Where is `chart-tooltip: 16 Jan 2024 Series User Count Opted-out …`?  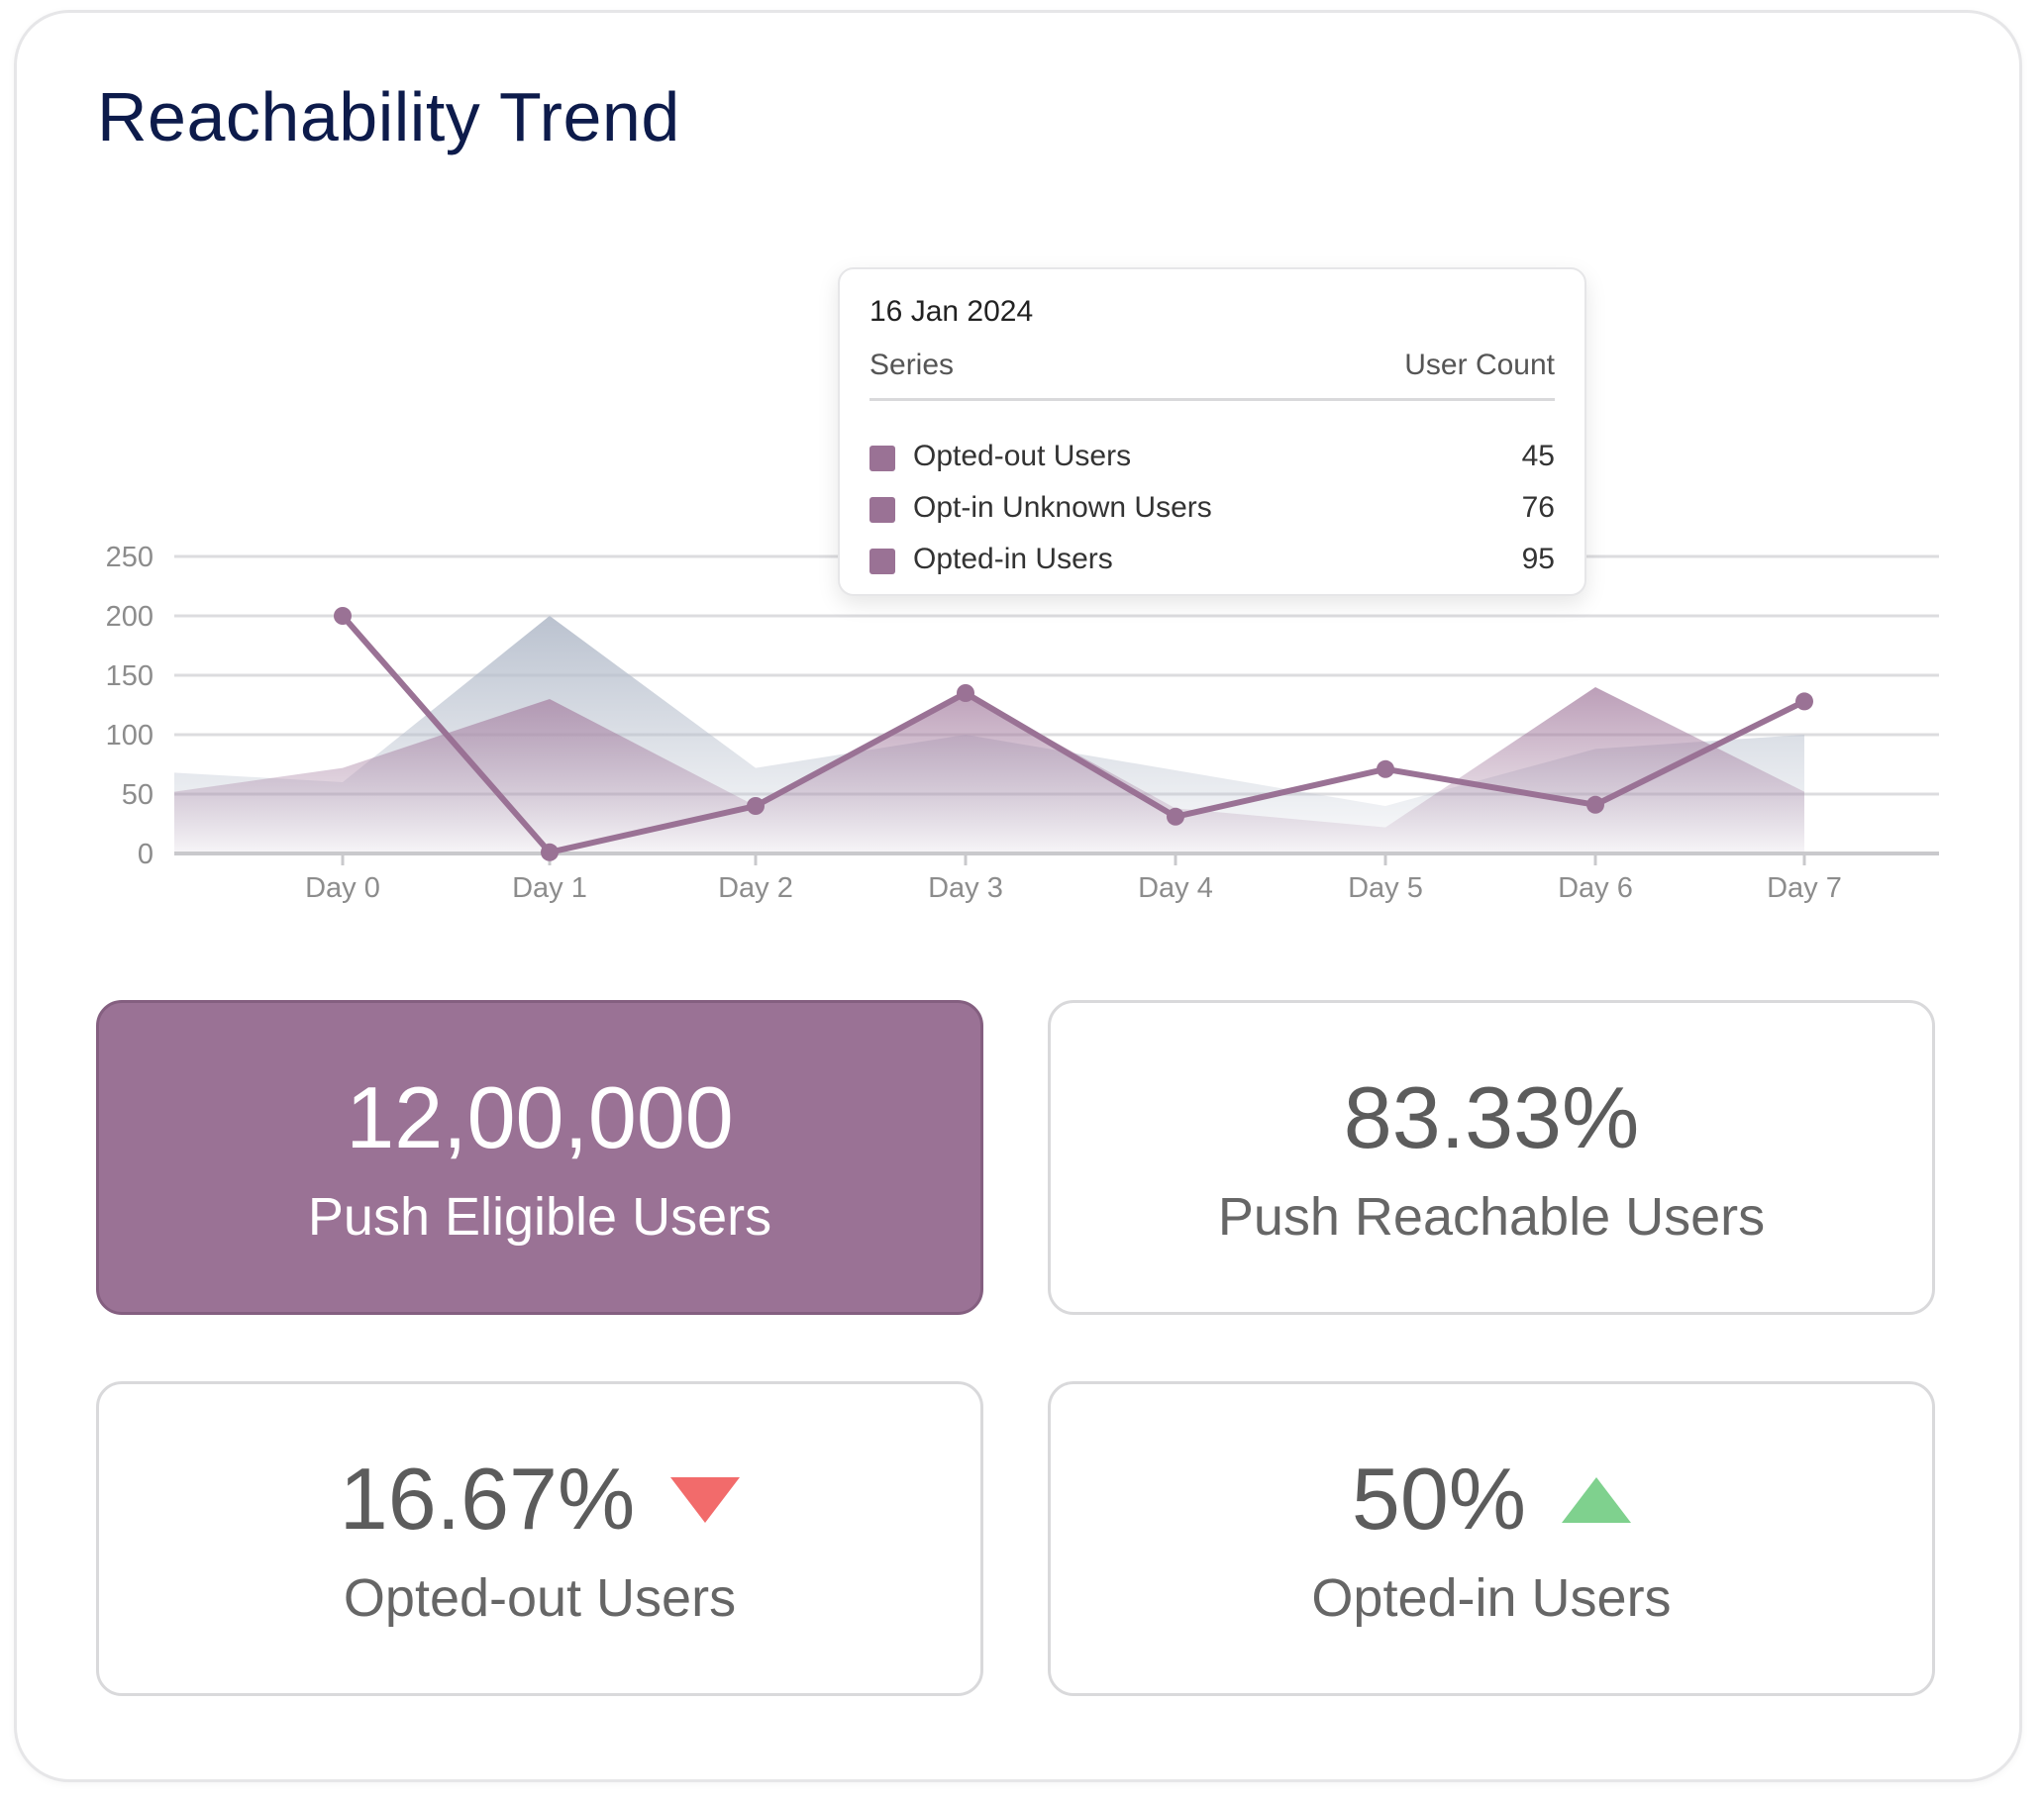
chart-tooltip: 16 Jan 2024 Series User Count Opted-out … is located at coordinates (1212, 431).